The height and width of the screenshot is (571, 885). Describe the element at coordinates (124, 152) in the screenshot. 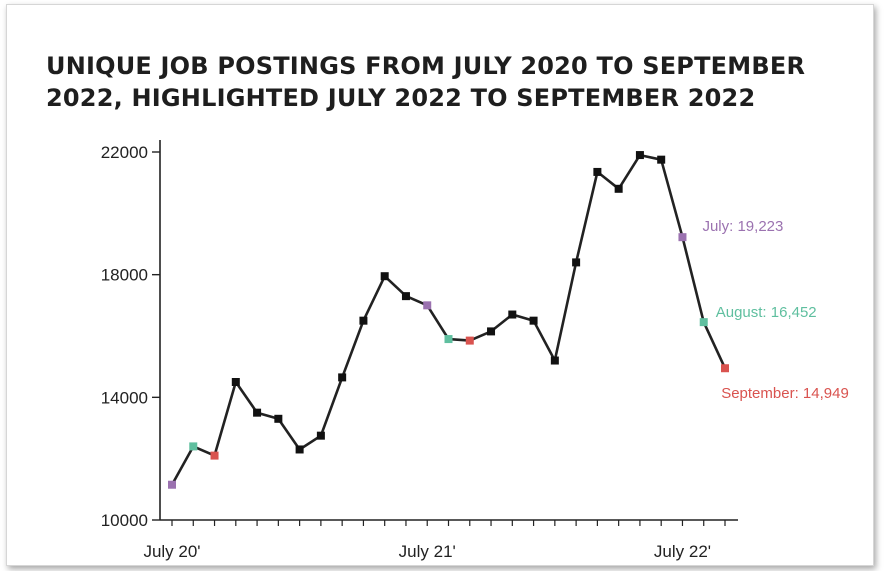

I see `y-tick-label: 22000` at that location.